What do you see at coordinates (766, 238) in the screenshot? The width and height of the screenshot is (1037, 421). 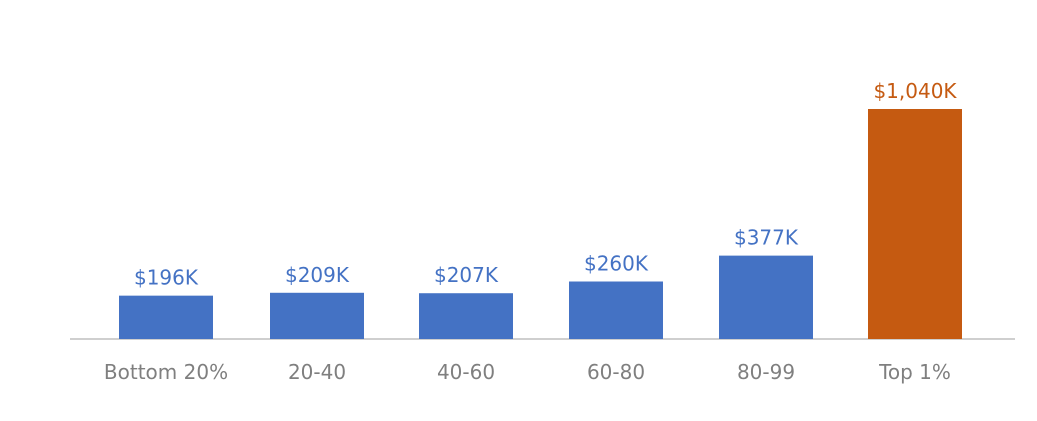 I see `data-label-4: $377K` at bounding box center [766, 238].